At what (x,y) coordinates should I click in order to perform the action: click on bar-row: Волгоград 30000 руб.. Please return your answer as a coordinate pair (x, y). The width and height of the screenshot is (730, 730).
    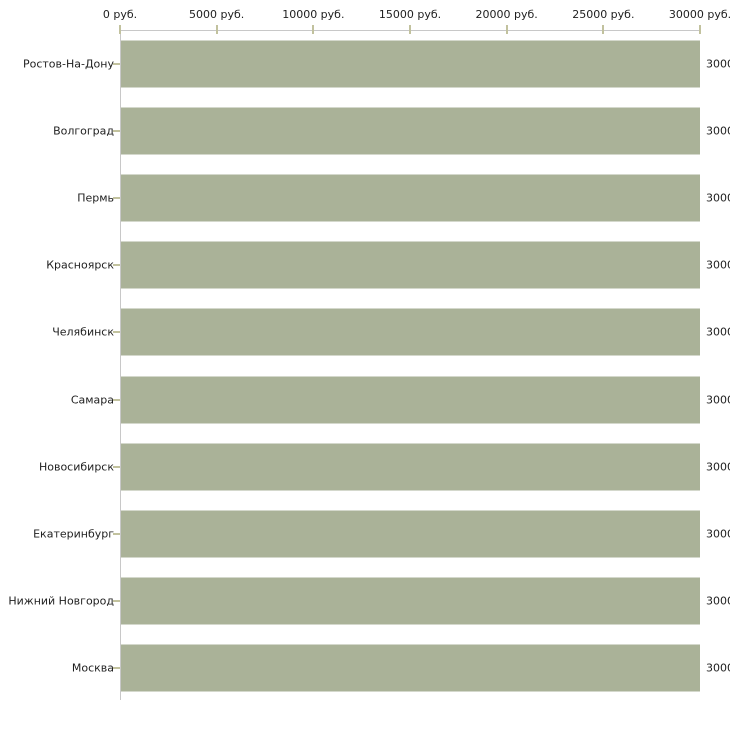
    Looking at the image, I should click on (365, 130).